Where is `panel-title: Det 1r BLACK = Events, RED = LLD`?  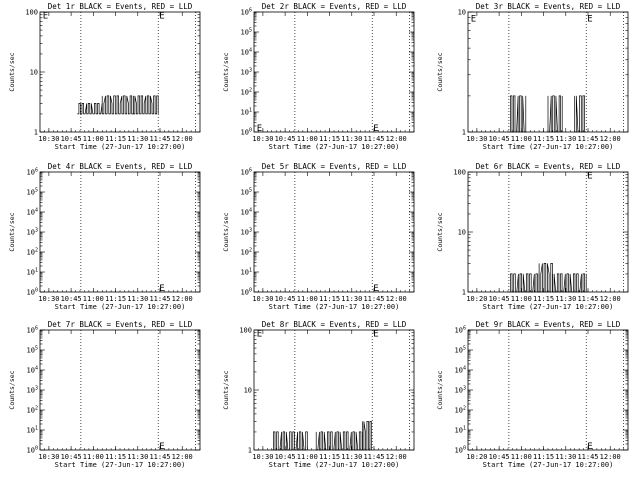
panel-title: Det 1r BLACK = Events, RED = LLD is located at coordinates (120, 6).